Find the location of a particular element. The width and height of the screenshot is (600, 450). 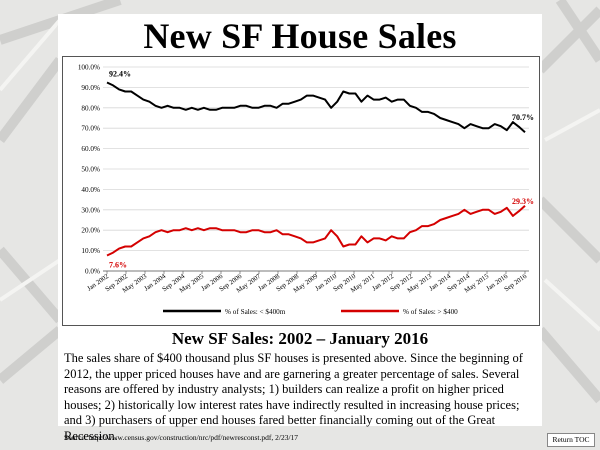

data-label: 7.6% is located at coordinates (118, 264).